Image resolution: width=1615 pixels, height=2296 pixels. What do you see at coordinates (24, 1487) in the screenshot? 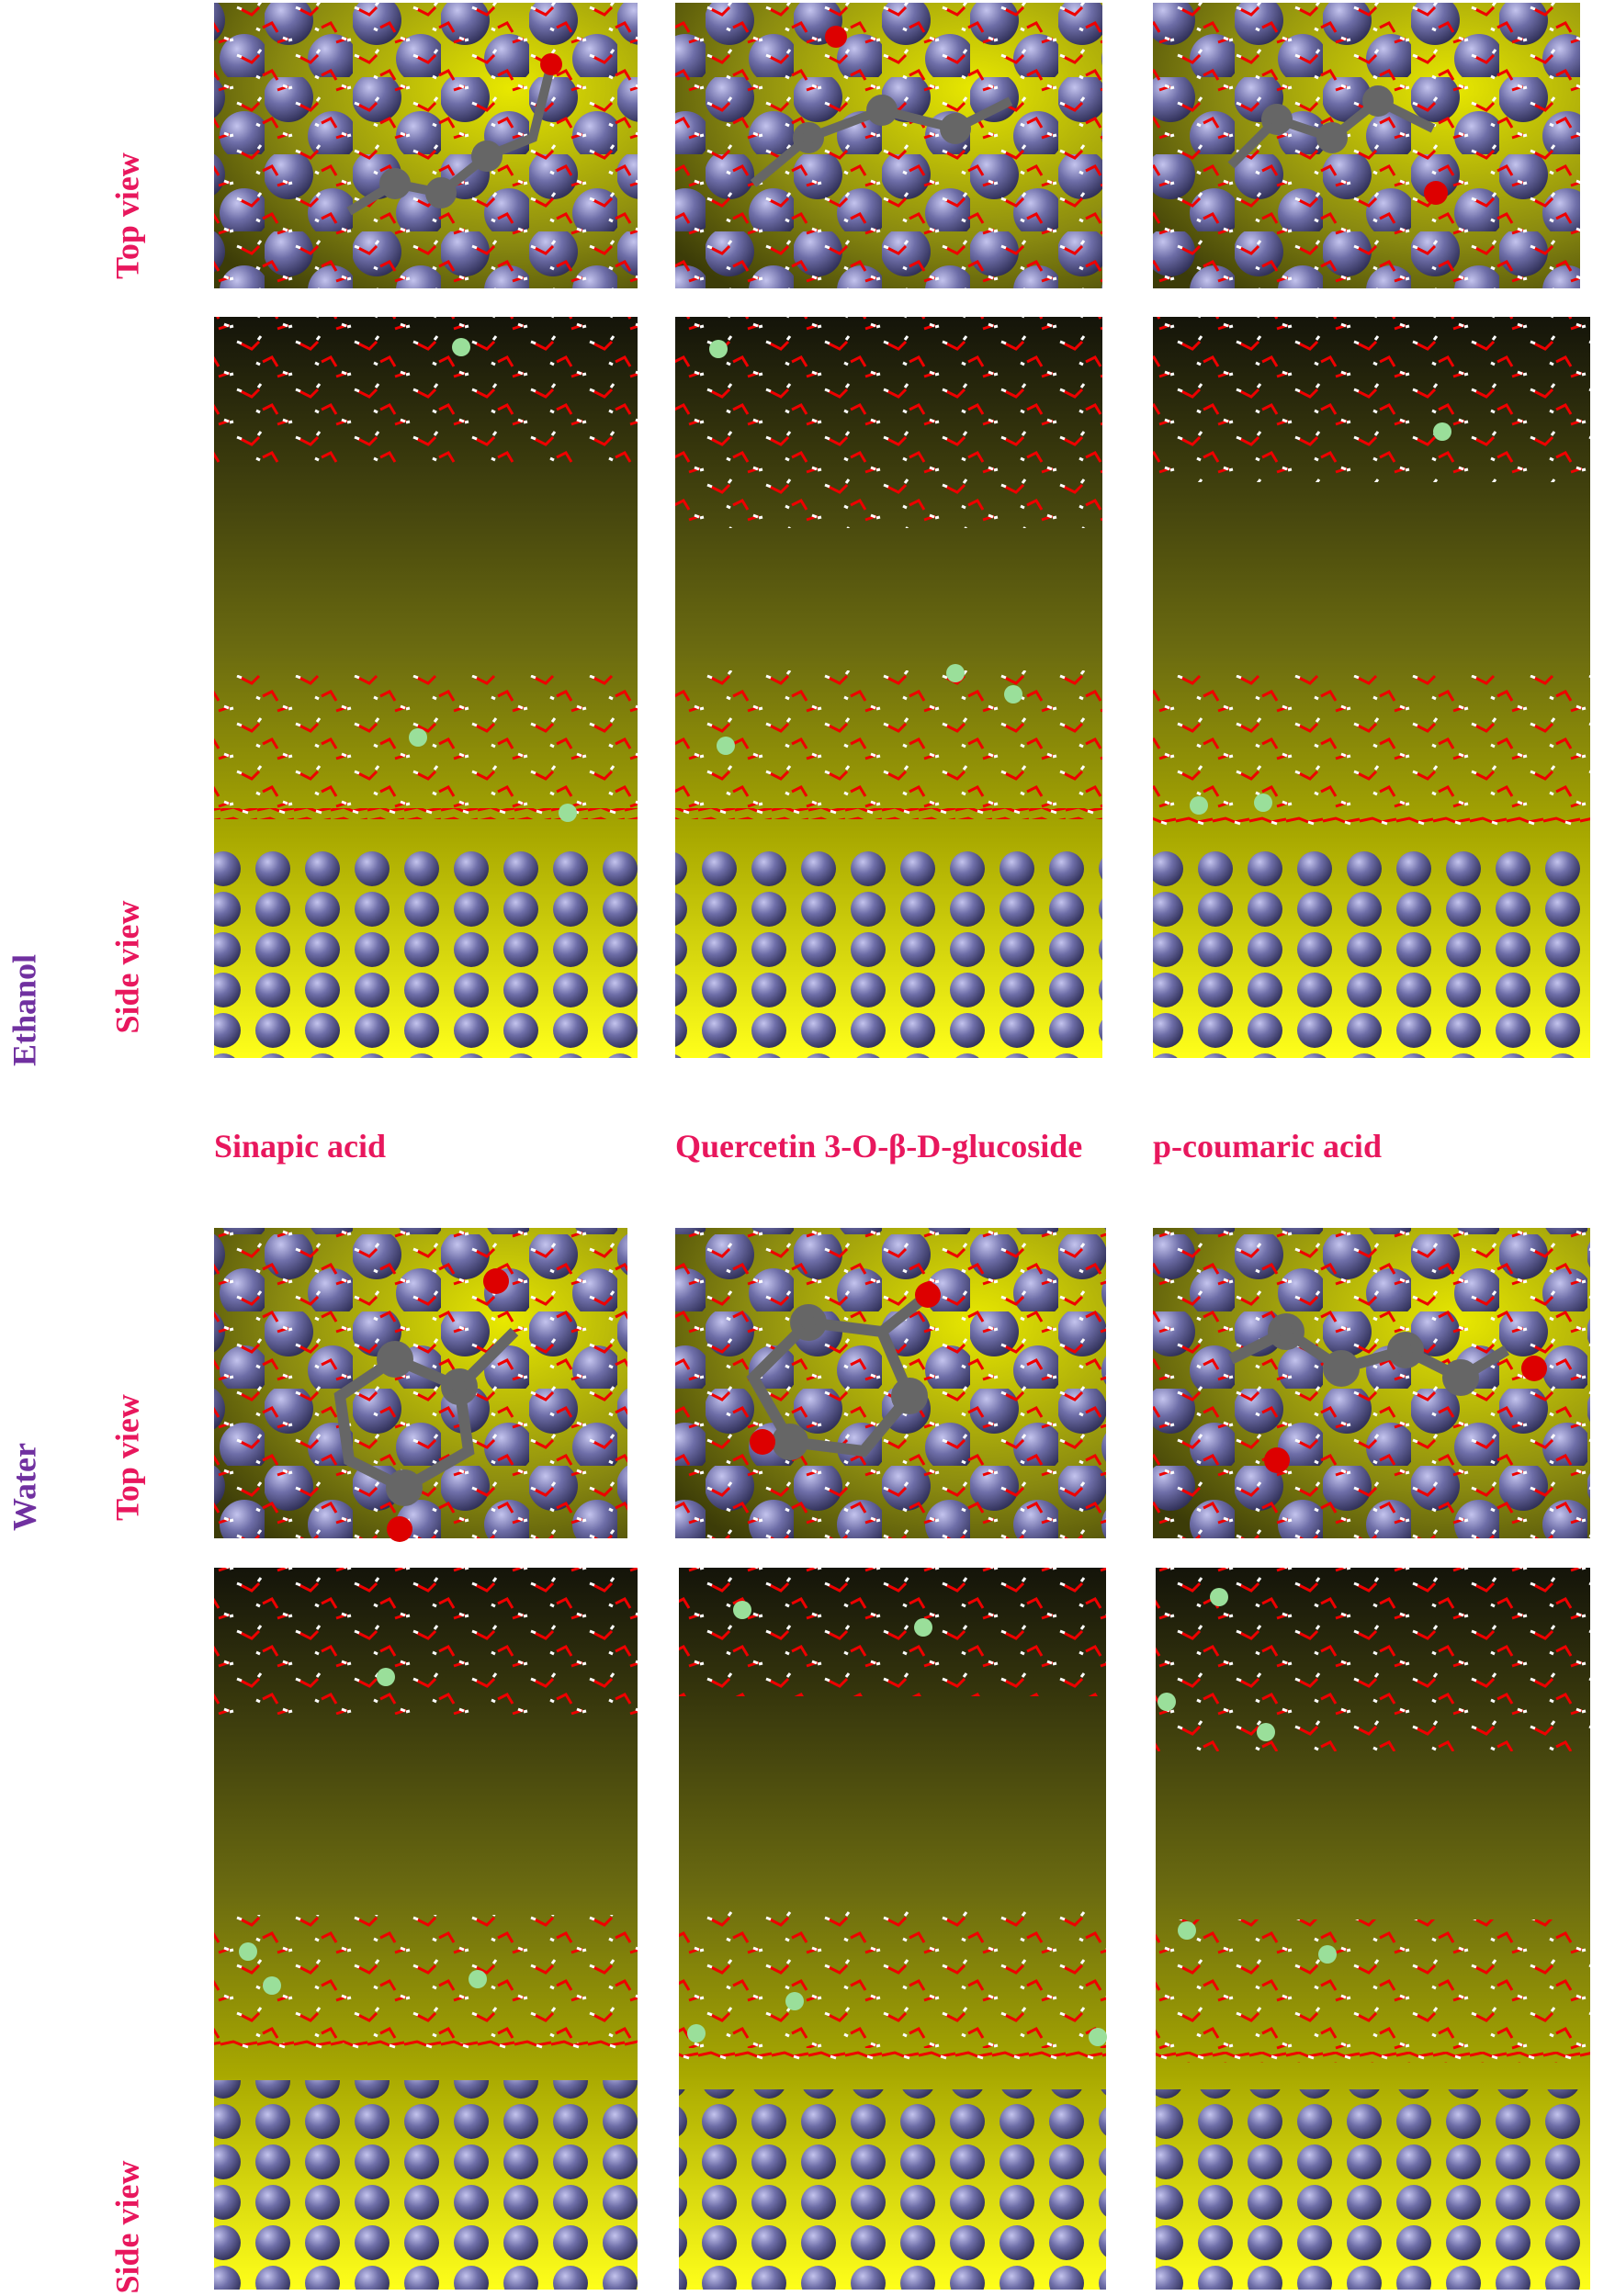
I see `row-label: Water` at bounding box center [24, 1487].